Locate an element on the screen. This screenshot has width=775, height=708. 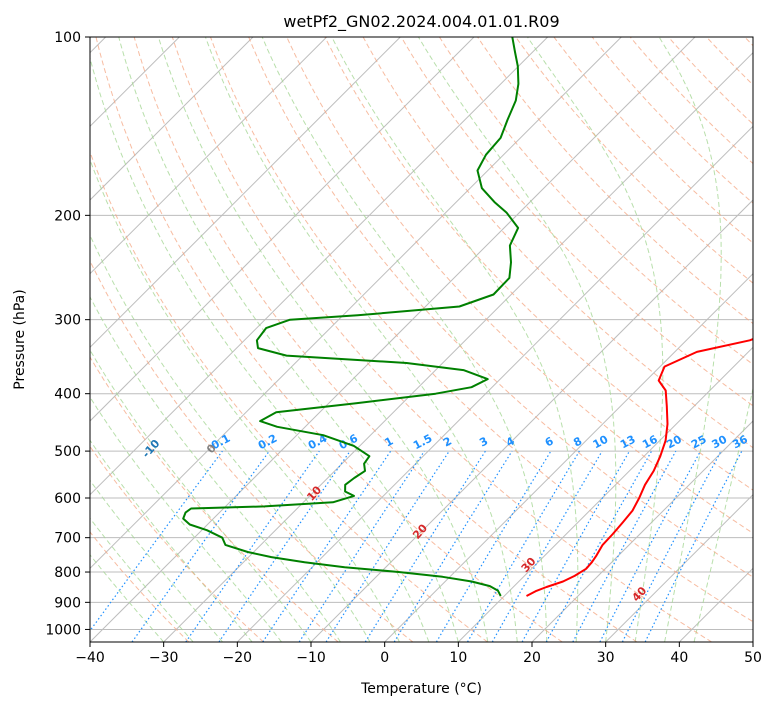
chart-title: wetPf2_GN02.2024.004.01.01.R09 is located at coordinates (421, 22).